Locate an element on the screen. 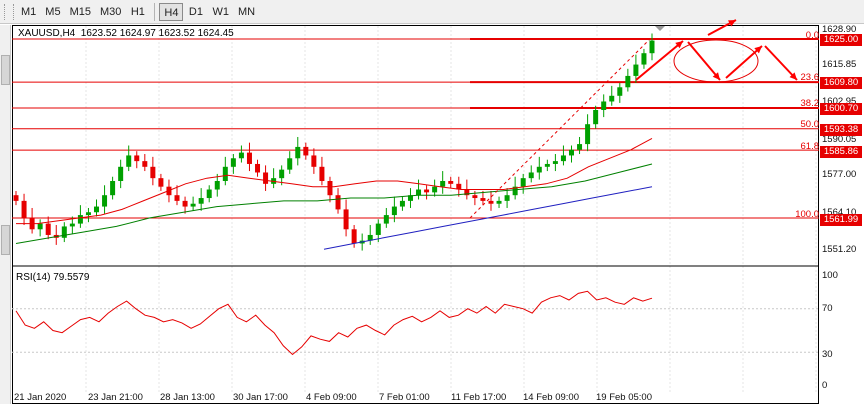  time-axis-label: 14 Feb 09:00 is located at coordinates (551, 397).